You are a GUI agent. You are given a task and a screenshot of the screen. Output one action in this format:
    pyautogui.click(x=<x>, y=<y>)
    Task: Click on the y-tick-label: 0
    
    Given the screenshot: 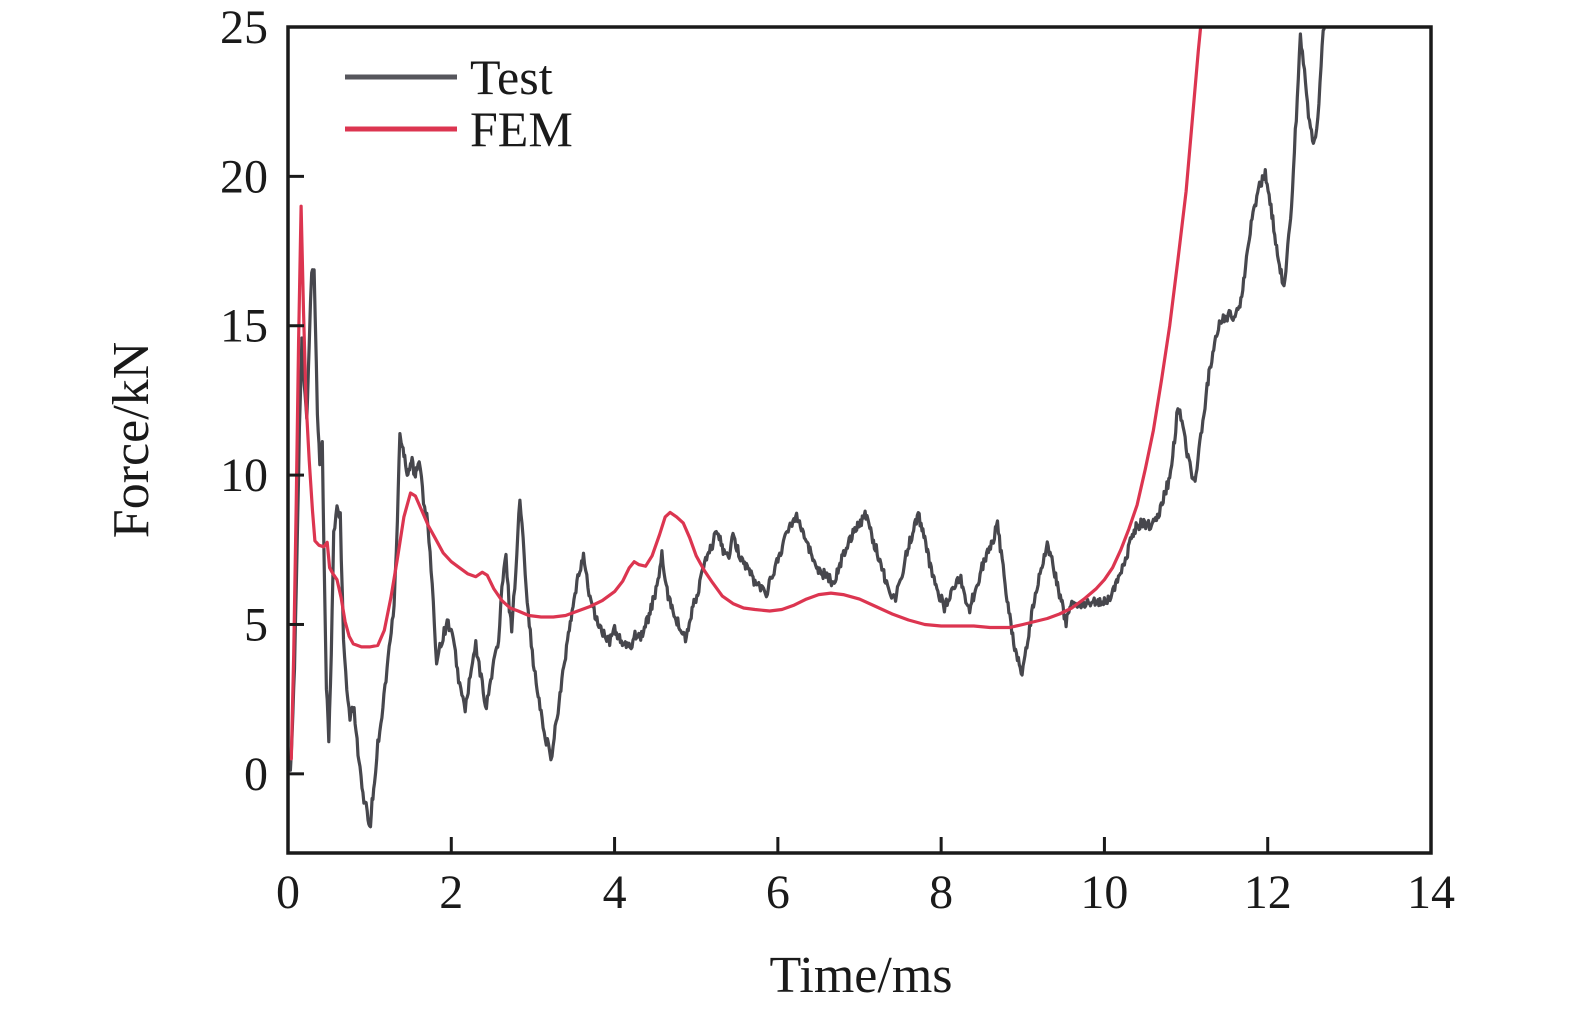 What is the action you would take?
    pyautogui.click(x=256, y=774)
    